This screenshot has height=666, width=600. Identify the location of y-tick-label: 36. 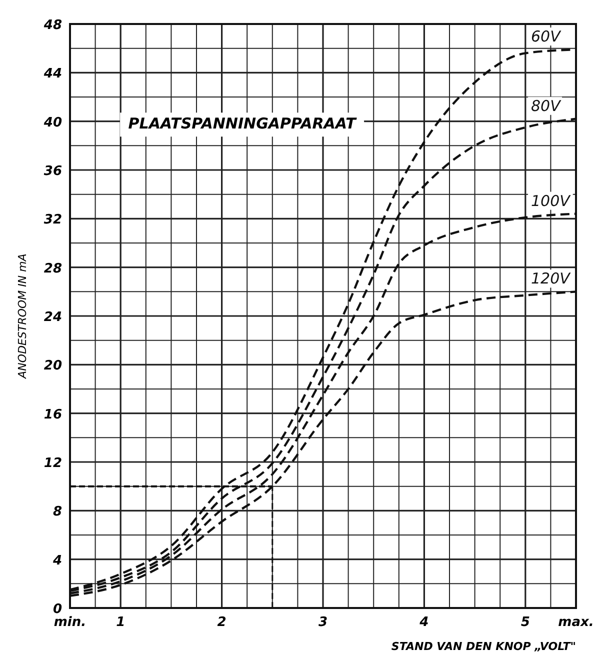
(53, 171).